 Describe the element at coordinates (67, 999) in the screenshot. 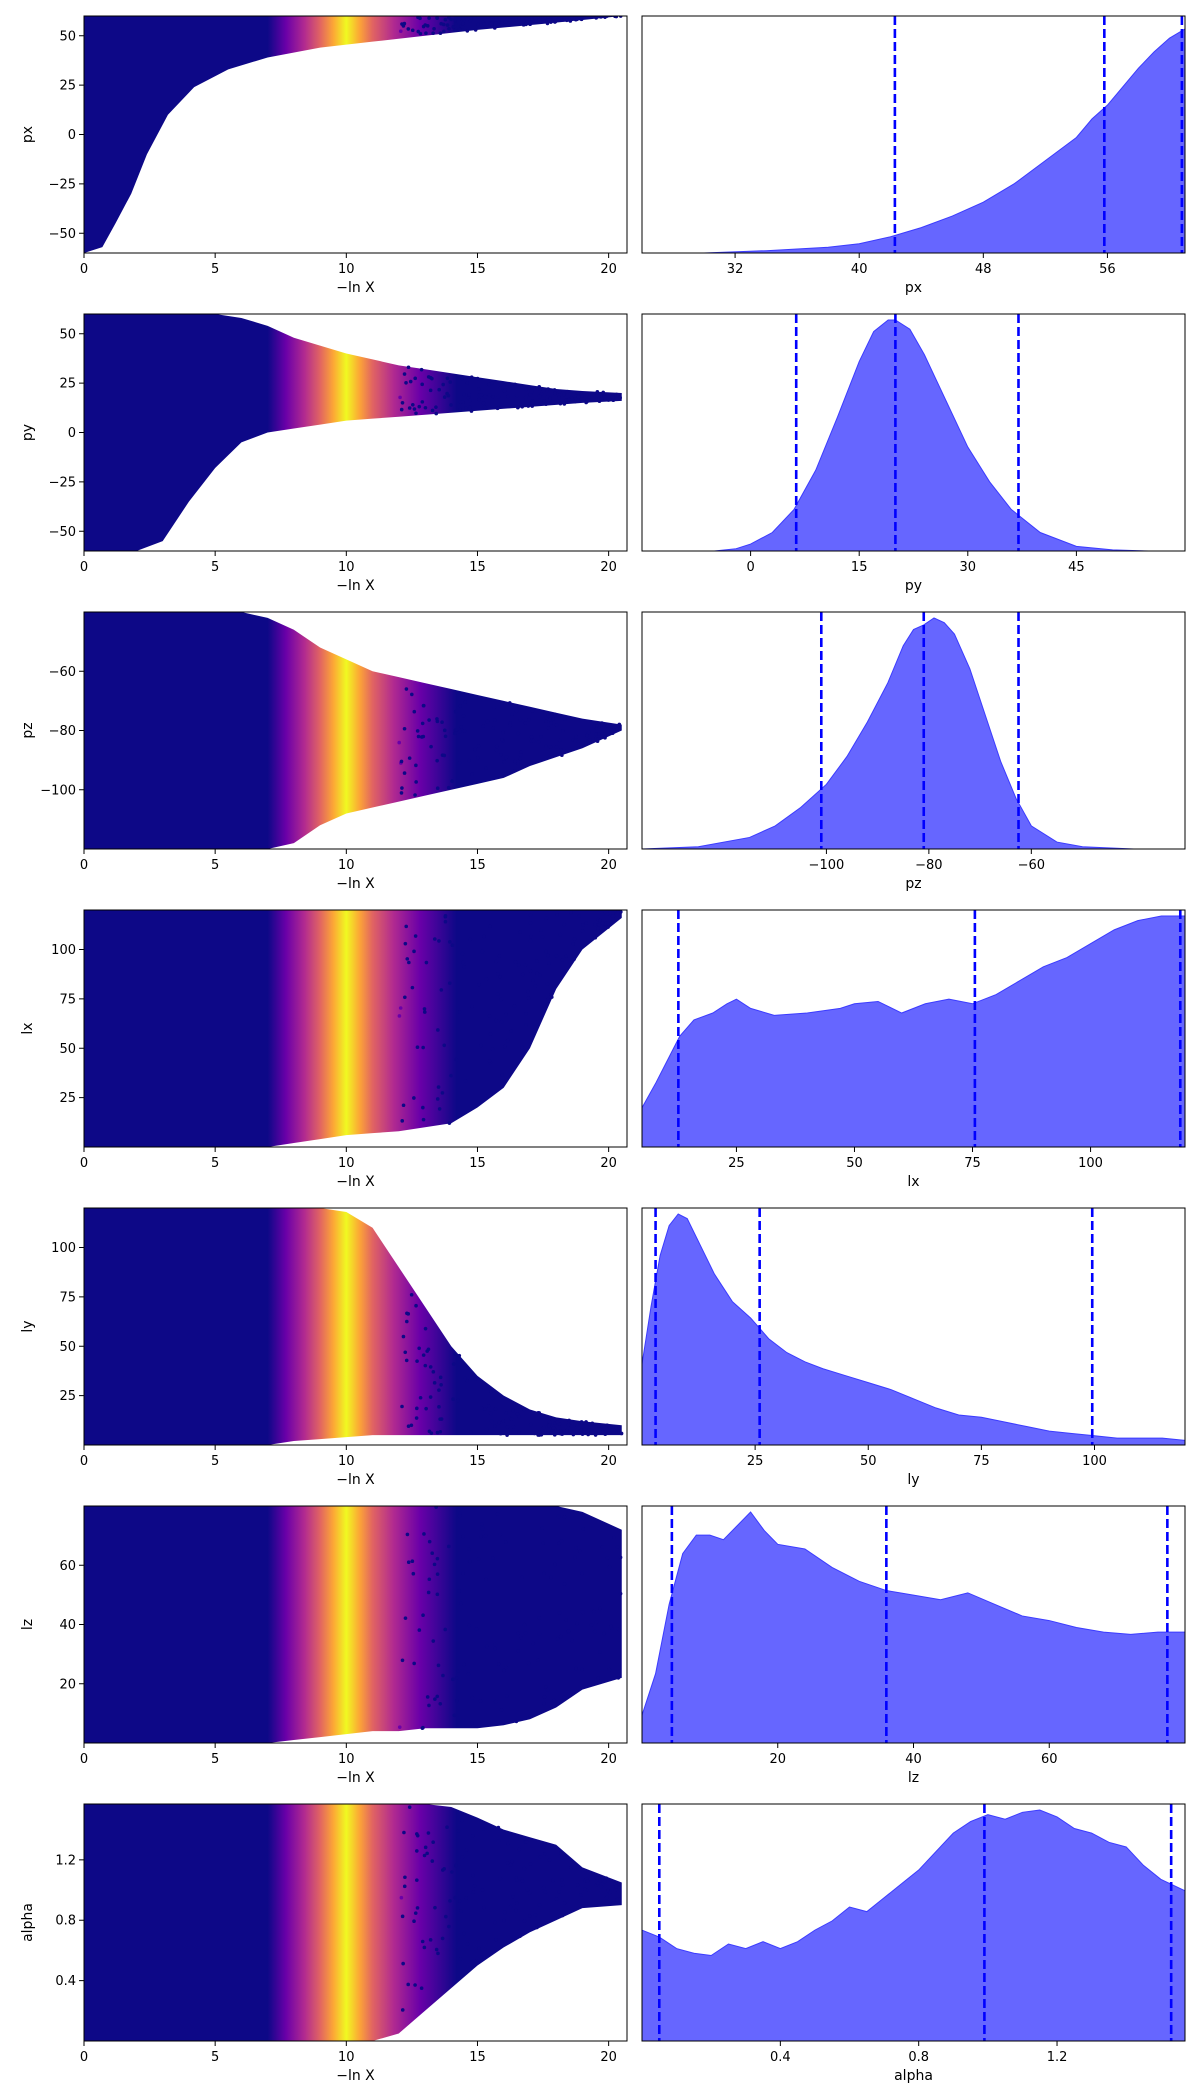

I see `y-tick-label: 75` at that location.